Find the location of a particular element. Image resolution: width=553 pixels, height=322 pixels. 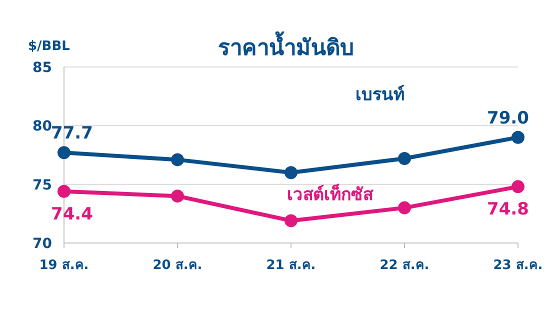

x-tick-label: 19 ส.ค. is located at coordinates (64, 265).